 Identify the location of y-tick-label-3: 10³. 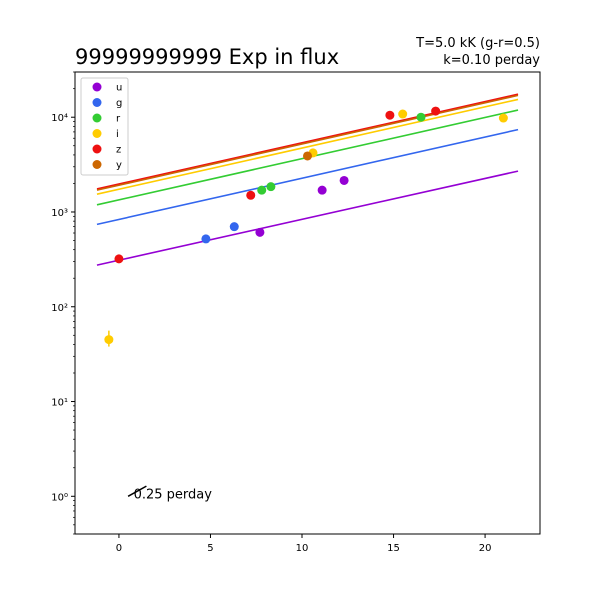
(59, 213).